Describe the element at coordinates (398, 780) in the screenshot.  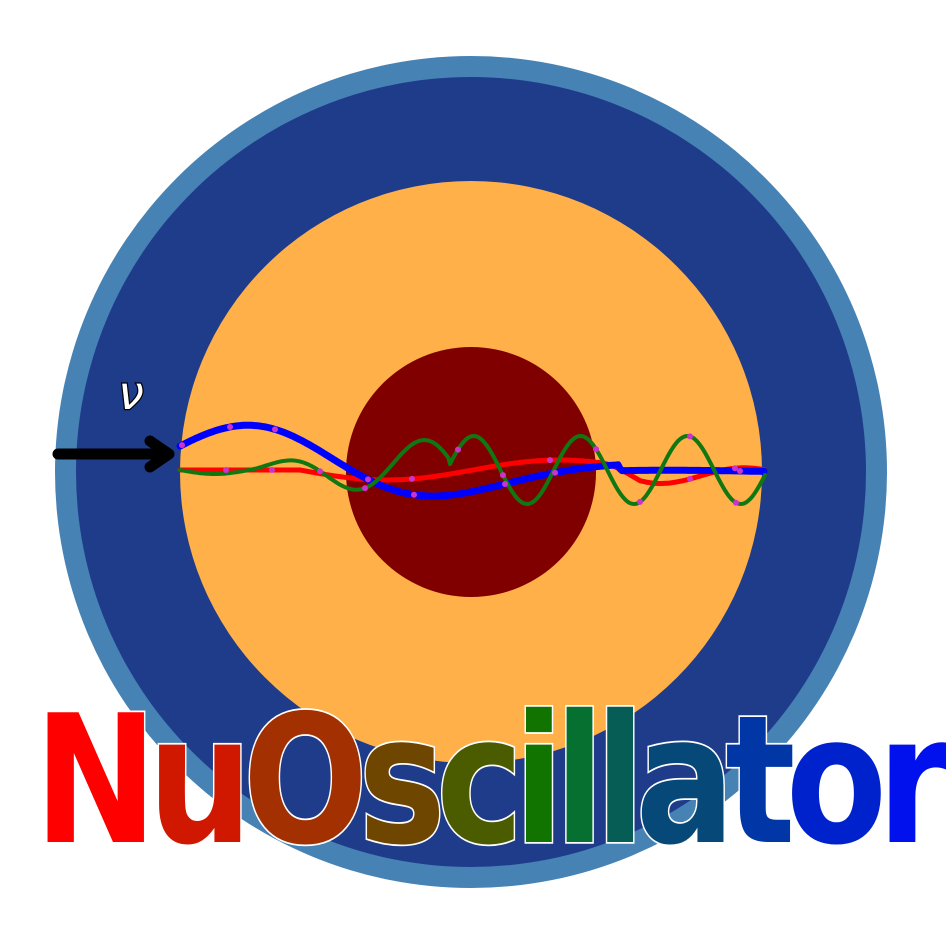
I see `title-letter-3: s` at that location.